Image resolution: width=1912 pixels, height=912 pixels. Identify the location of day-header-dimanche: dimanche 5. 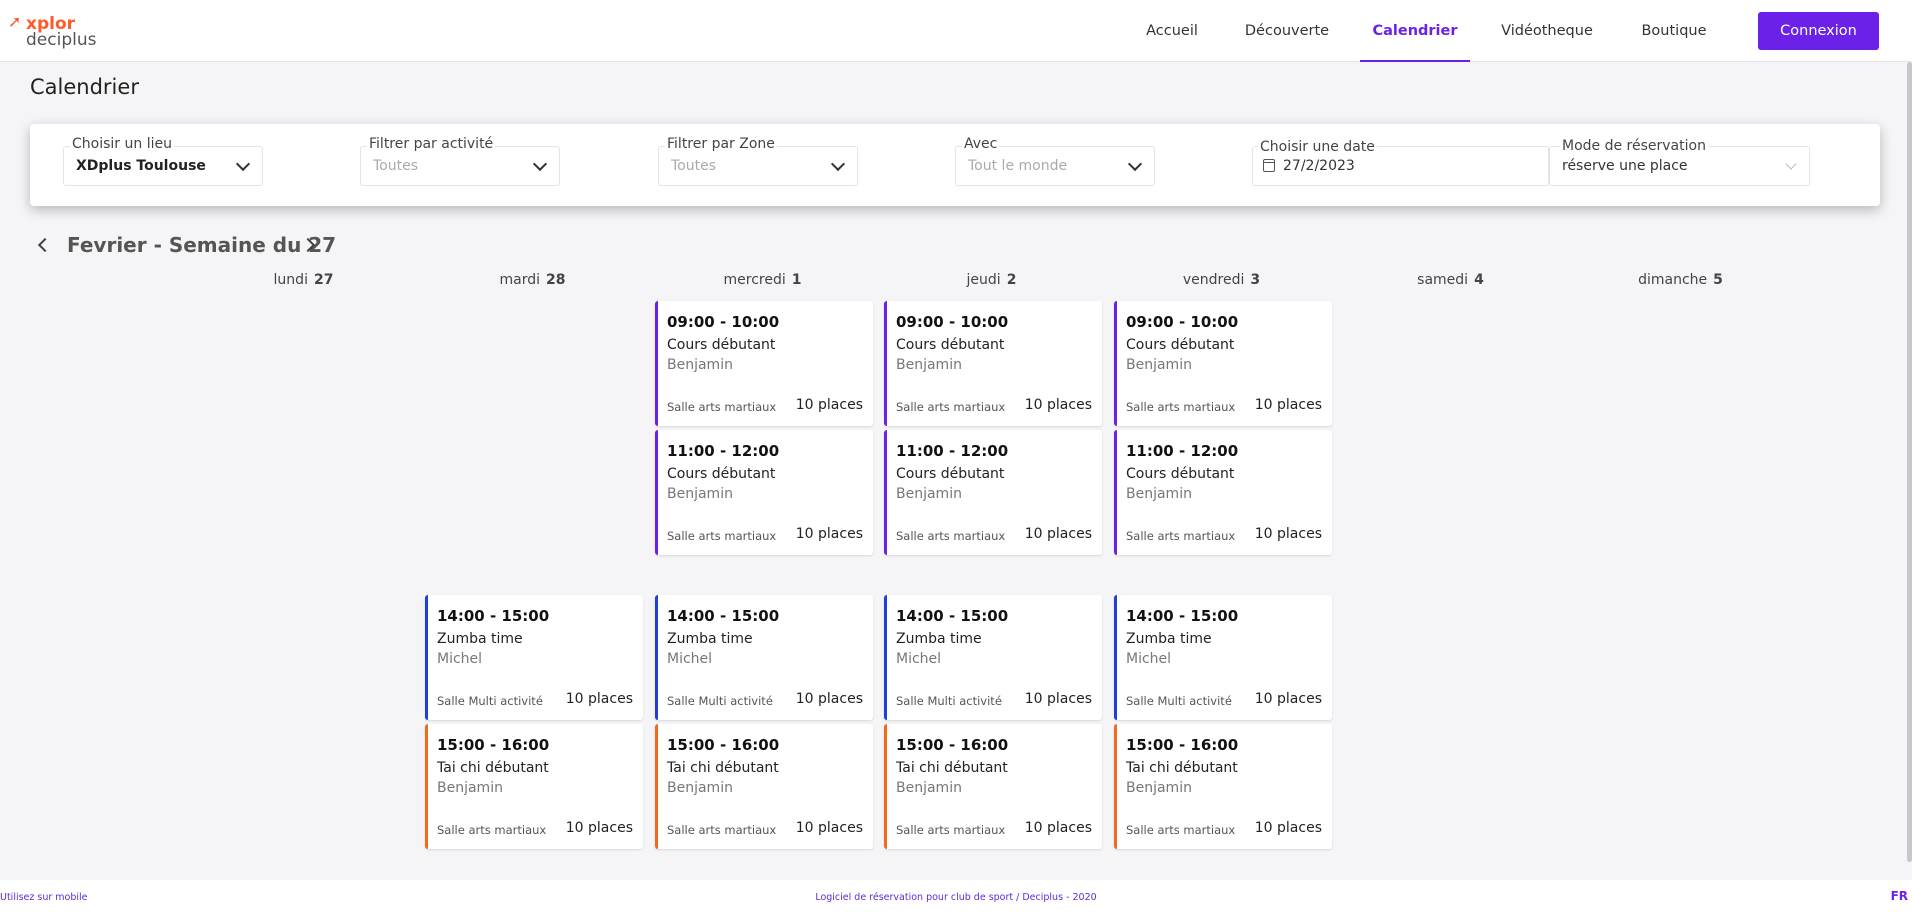
(1680, 280).